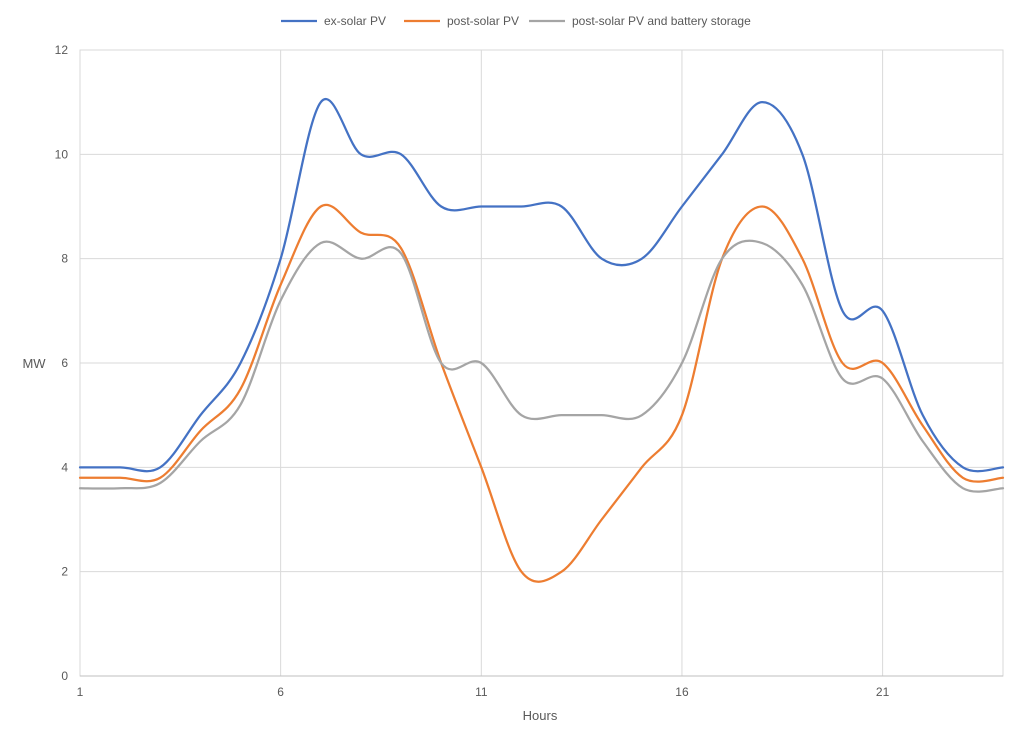  Describe the element at coordinates (64, 363) in the screenshot. I see `y-tick-label: 6` at that location.